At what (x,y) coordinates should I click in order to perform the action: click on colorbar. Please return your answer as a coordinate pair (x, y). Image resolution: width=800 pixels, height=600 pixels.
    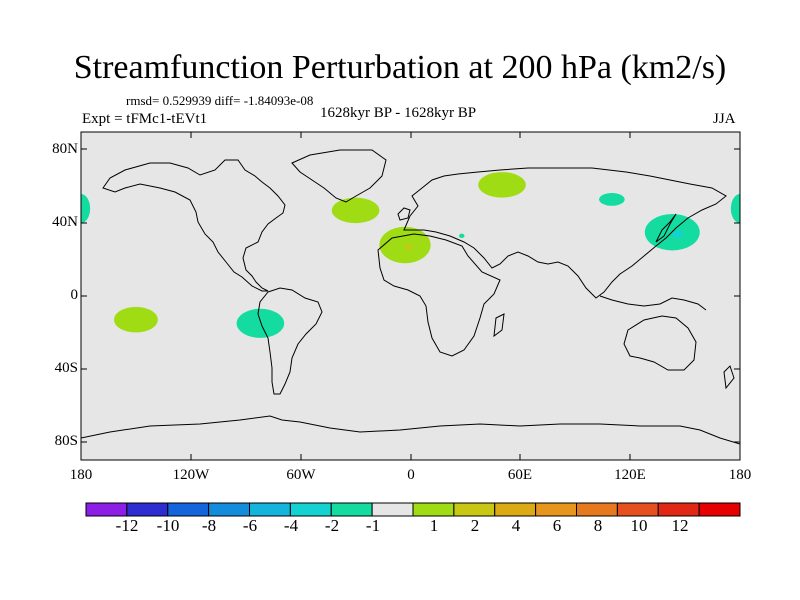
    Looking at the image, I should click on (413, 509).